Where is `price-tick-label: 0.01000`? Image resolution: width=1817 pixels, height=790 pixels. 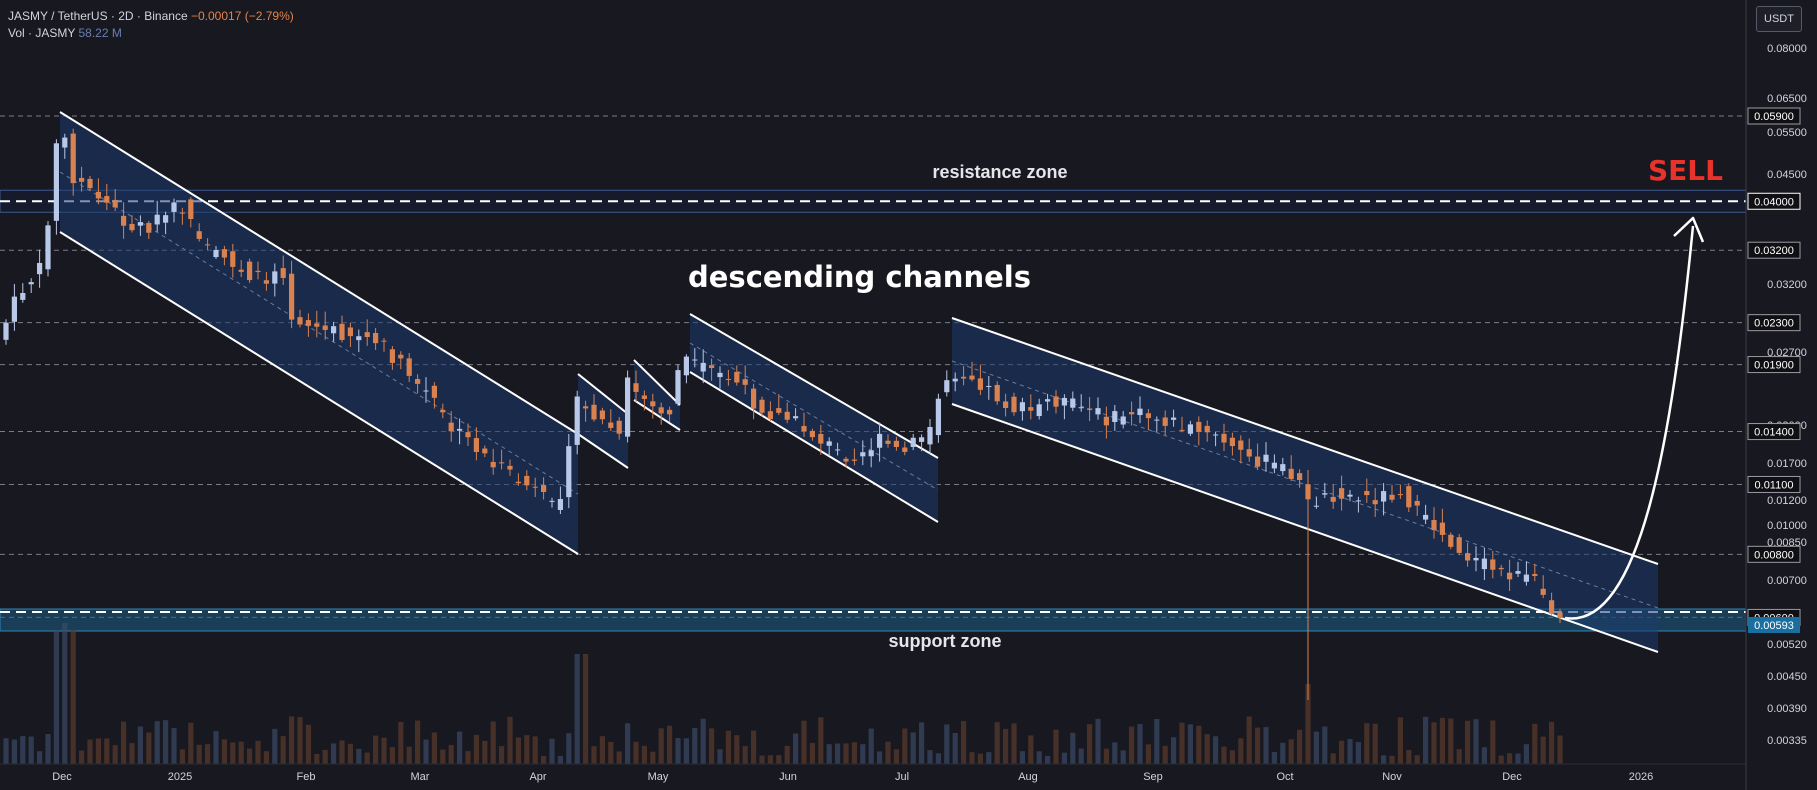
price-tick-label: 0.01000 is located at coordinates (1787, 526).